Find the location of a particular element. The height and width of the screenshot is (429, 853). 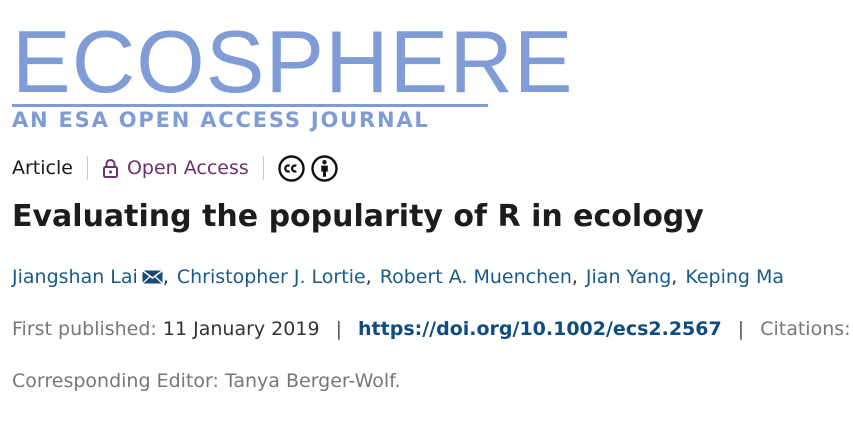

author-link: Keping Ma is located at coordinates (735, 277).